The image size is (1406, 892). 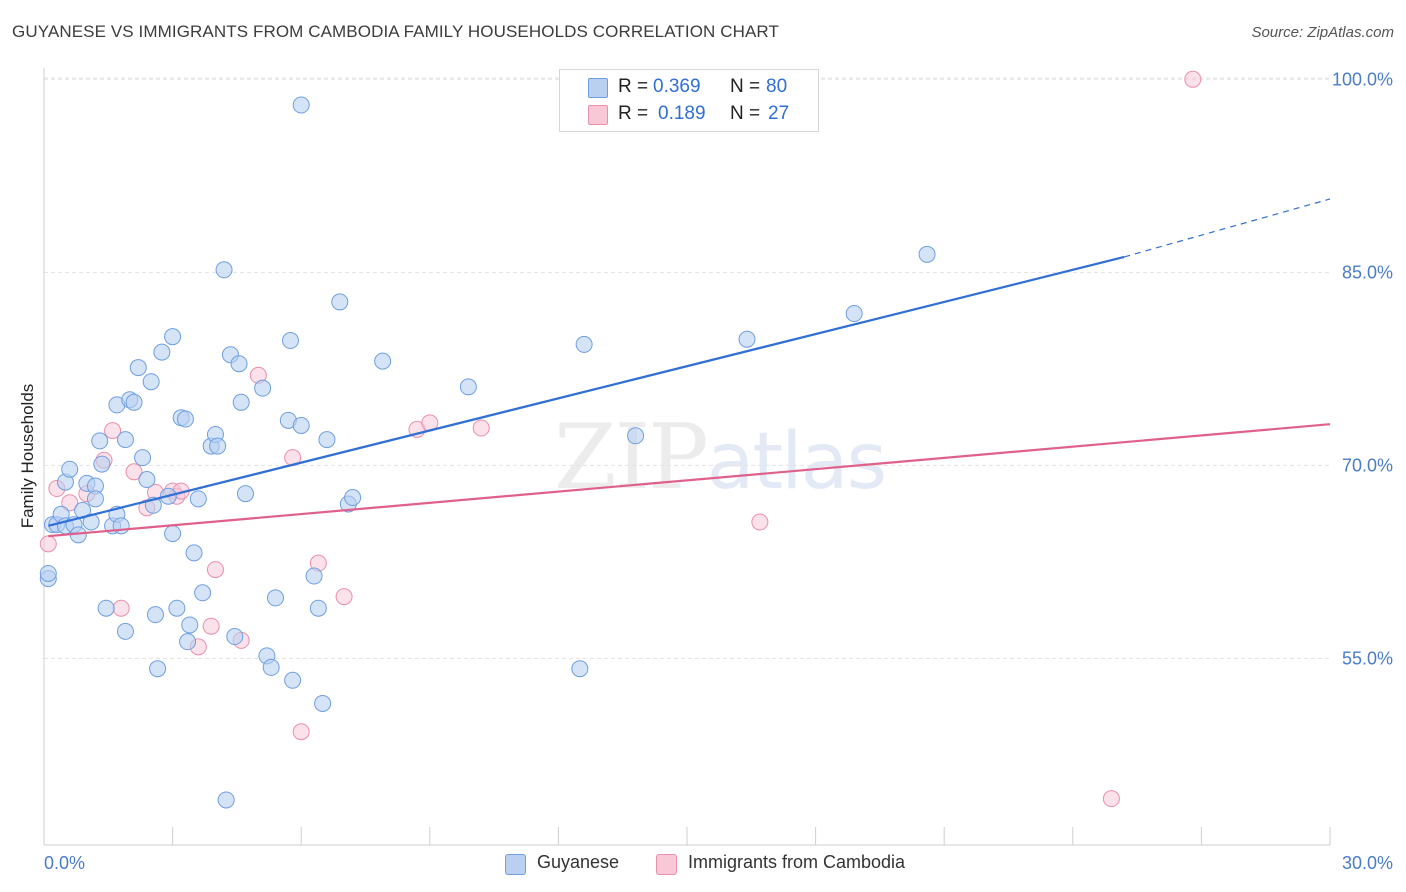 What do you see at coordinates (796, 462) in the screenshot?
I see `watermark-atlas: atlas` at bounding box center [796, 462].